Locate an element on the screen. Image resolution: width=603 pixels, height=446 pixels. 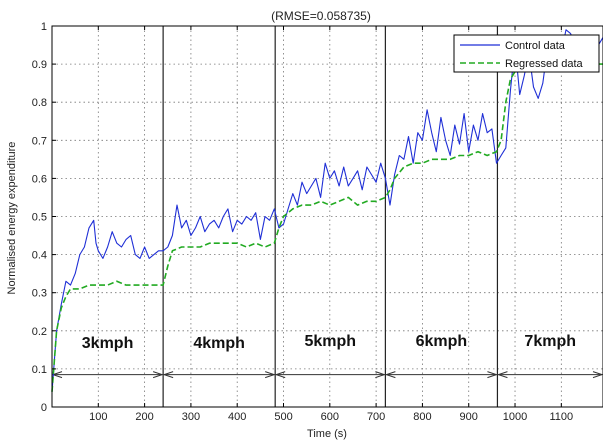
x-tick-label-0: 100 is located at coordinates (98, 417).